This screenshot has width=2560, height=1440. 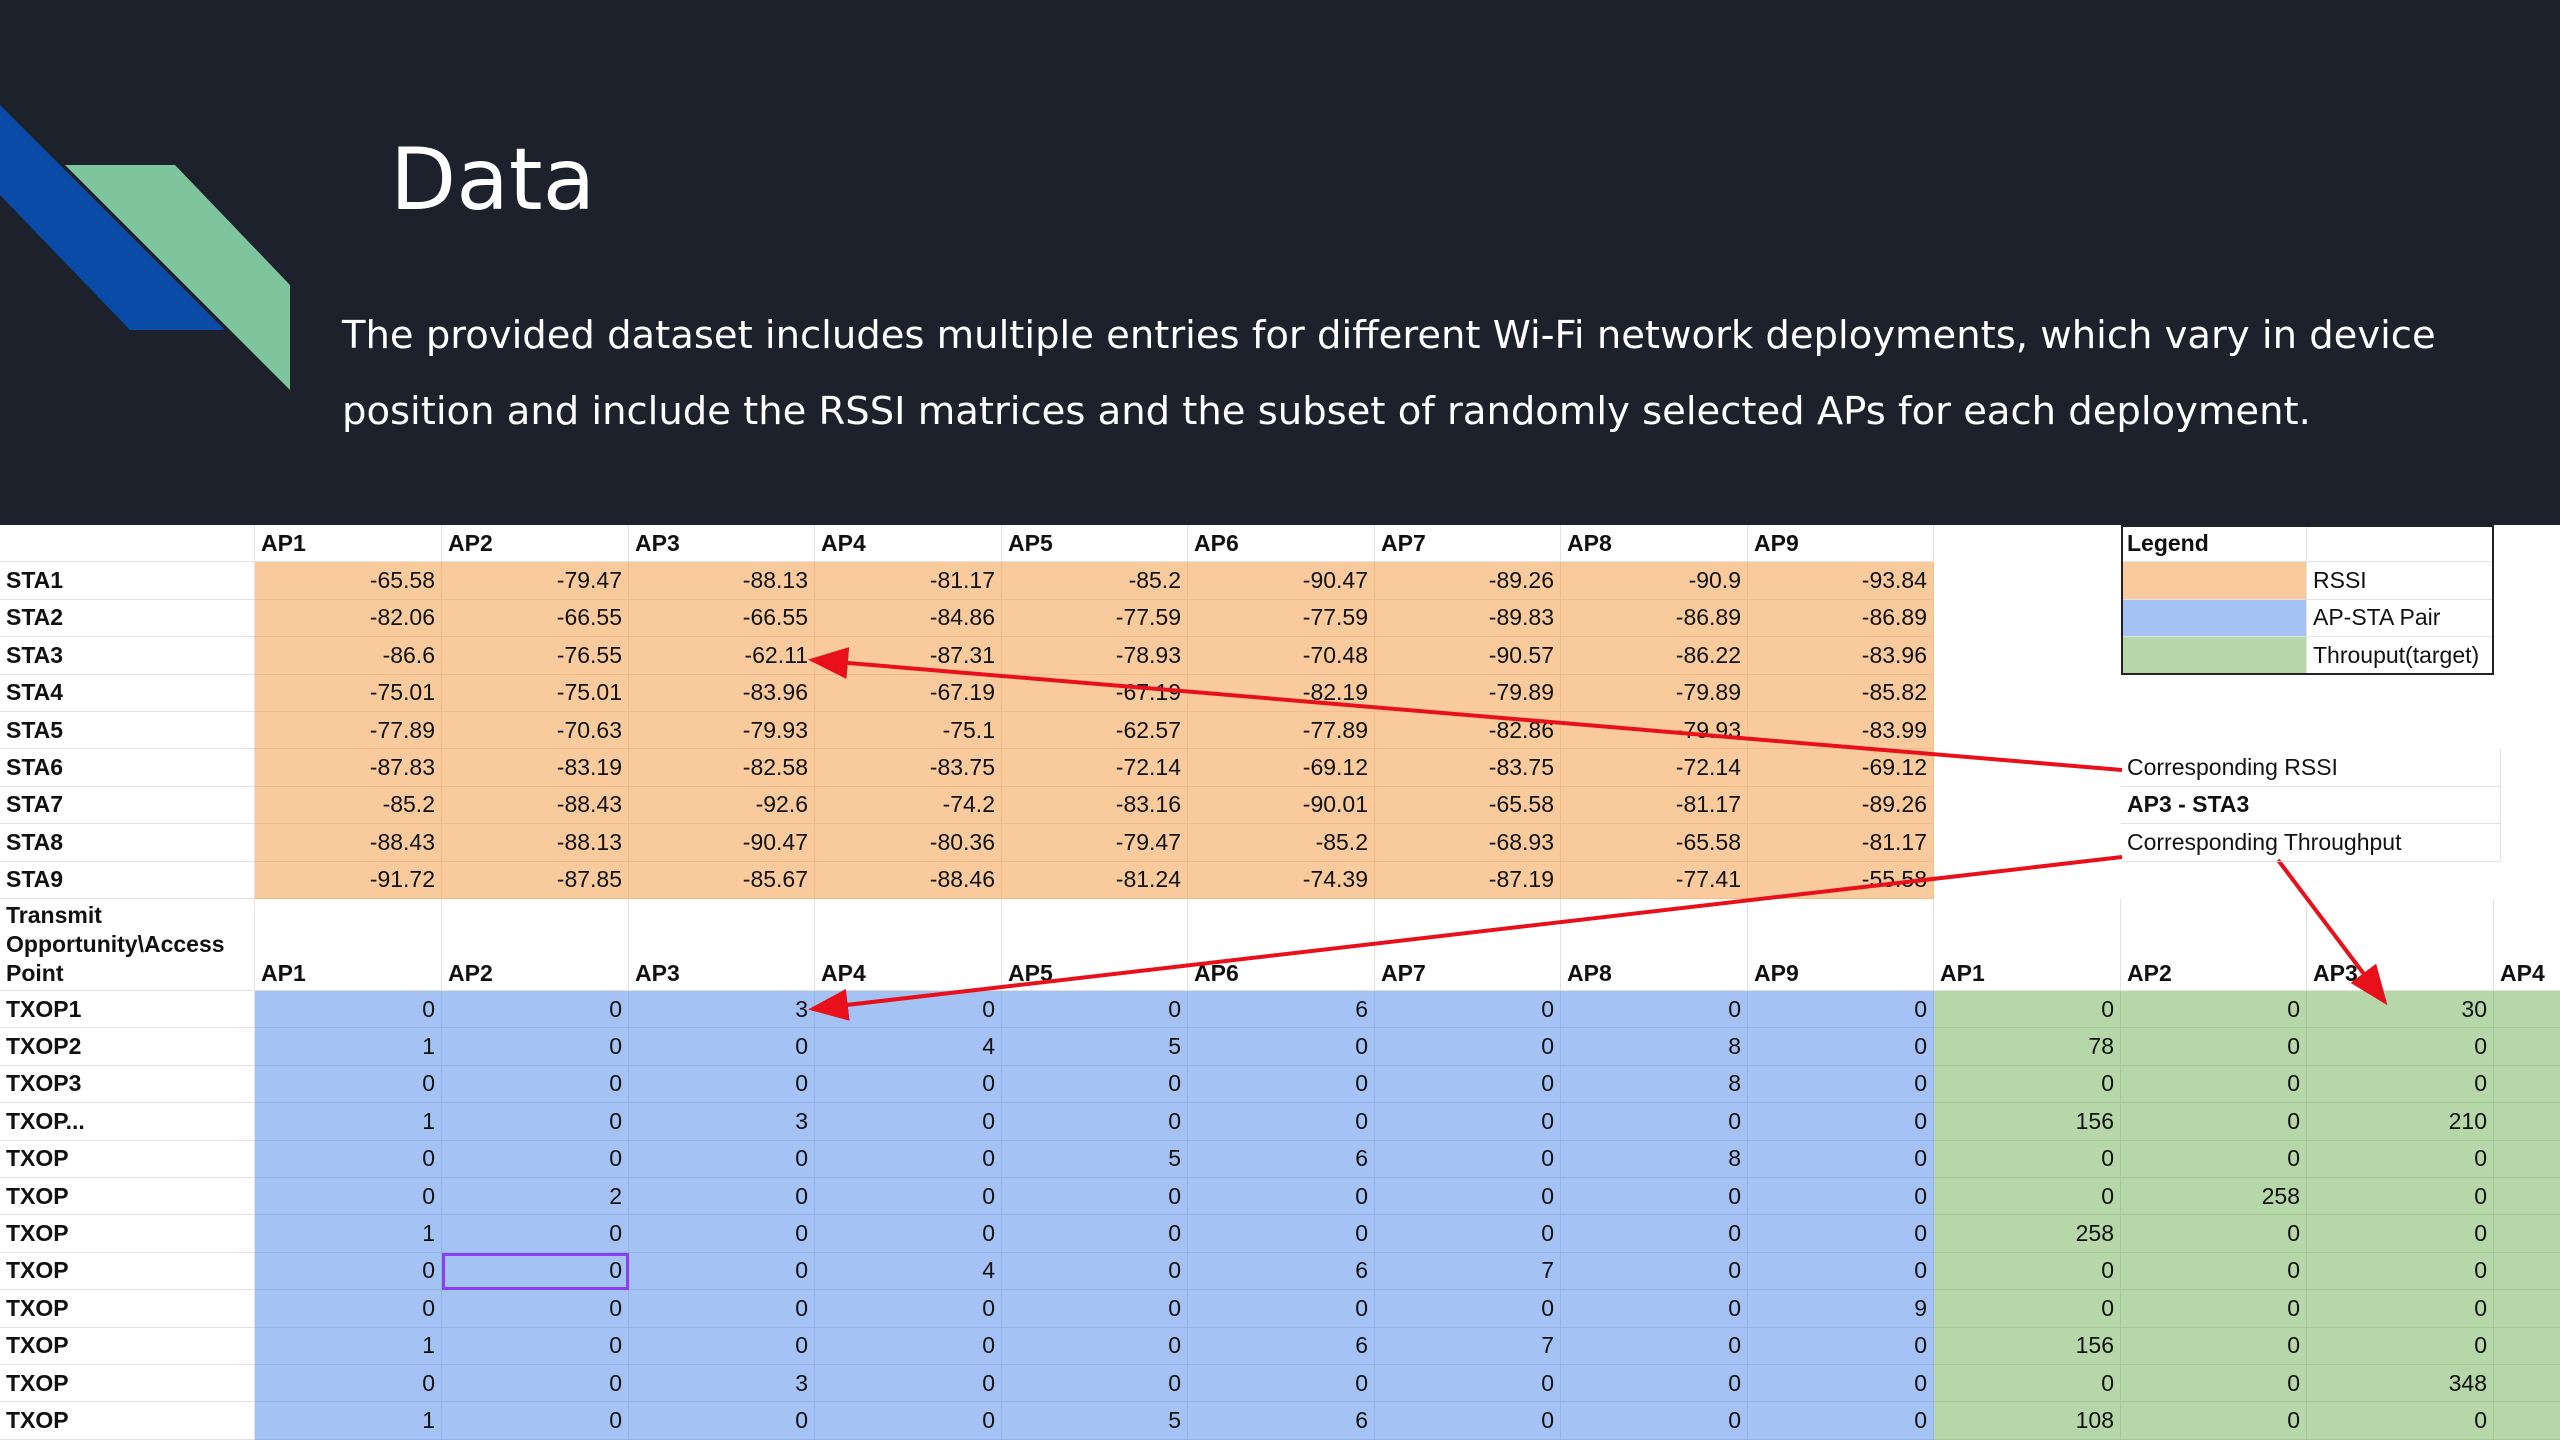 I want to click on txop-col-header: AP1, so click(x=348, y=945).